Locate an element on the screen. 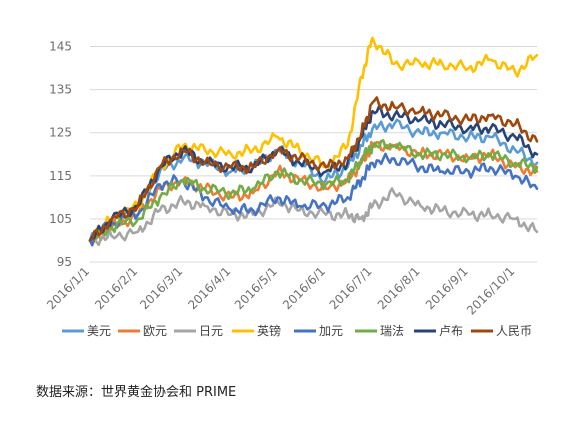  y-tick-label: 115 is located at coordinates (60, 176).